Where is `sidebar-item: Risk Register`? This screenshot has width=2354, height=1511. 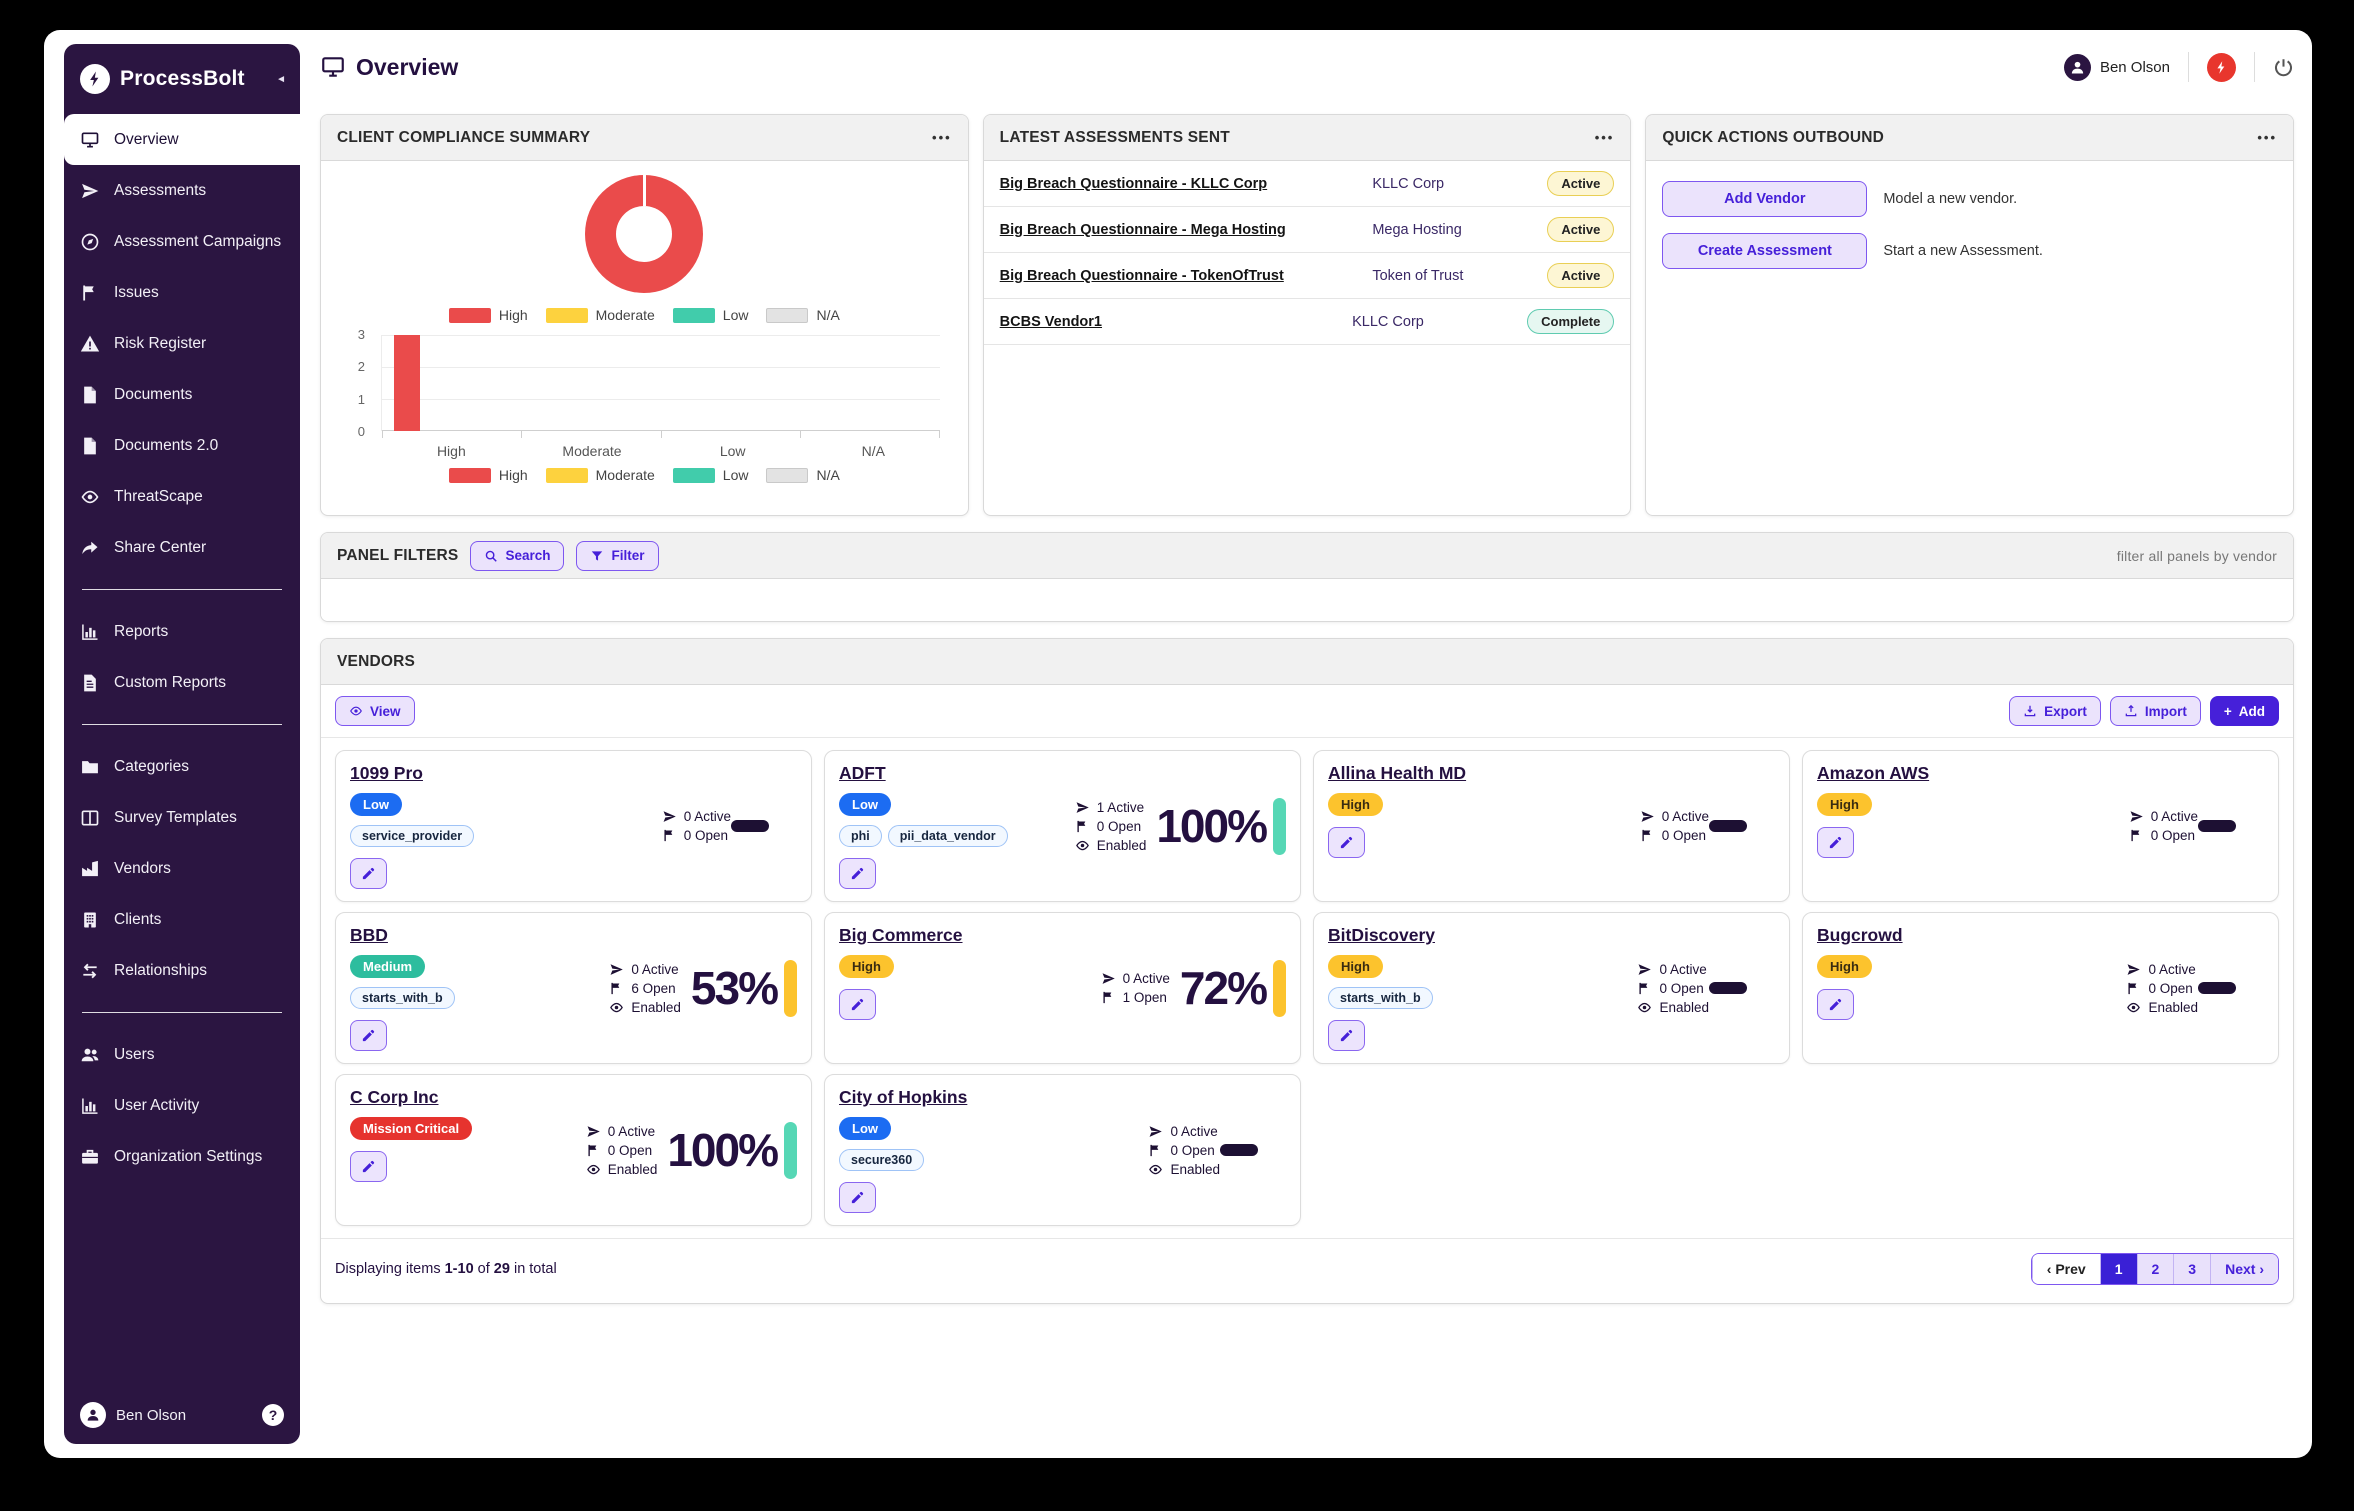
sidebar-item: Risk Register is located at coordinates (182, 343).